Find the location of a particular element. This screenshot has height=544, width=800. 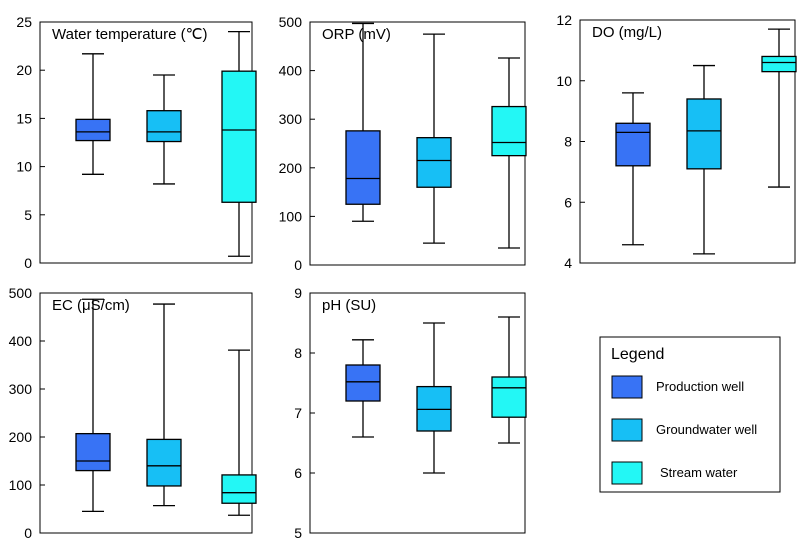

legend-label-groundwater-well: Groundwater well is located at coordinates (706, 429).